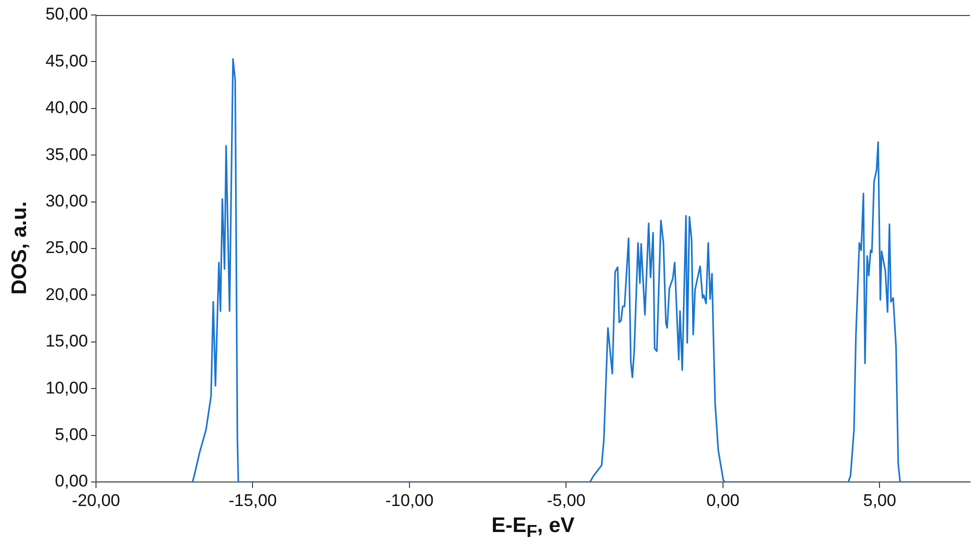  Describe the element at coordinates (66, 388) in the screenshot. I see `y-tick-label: 10,00` at that location.